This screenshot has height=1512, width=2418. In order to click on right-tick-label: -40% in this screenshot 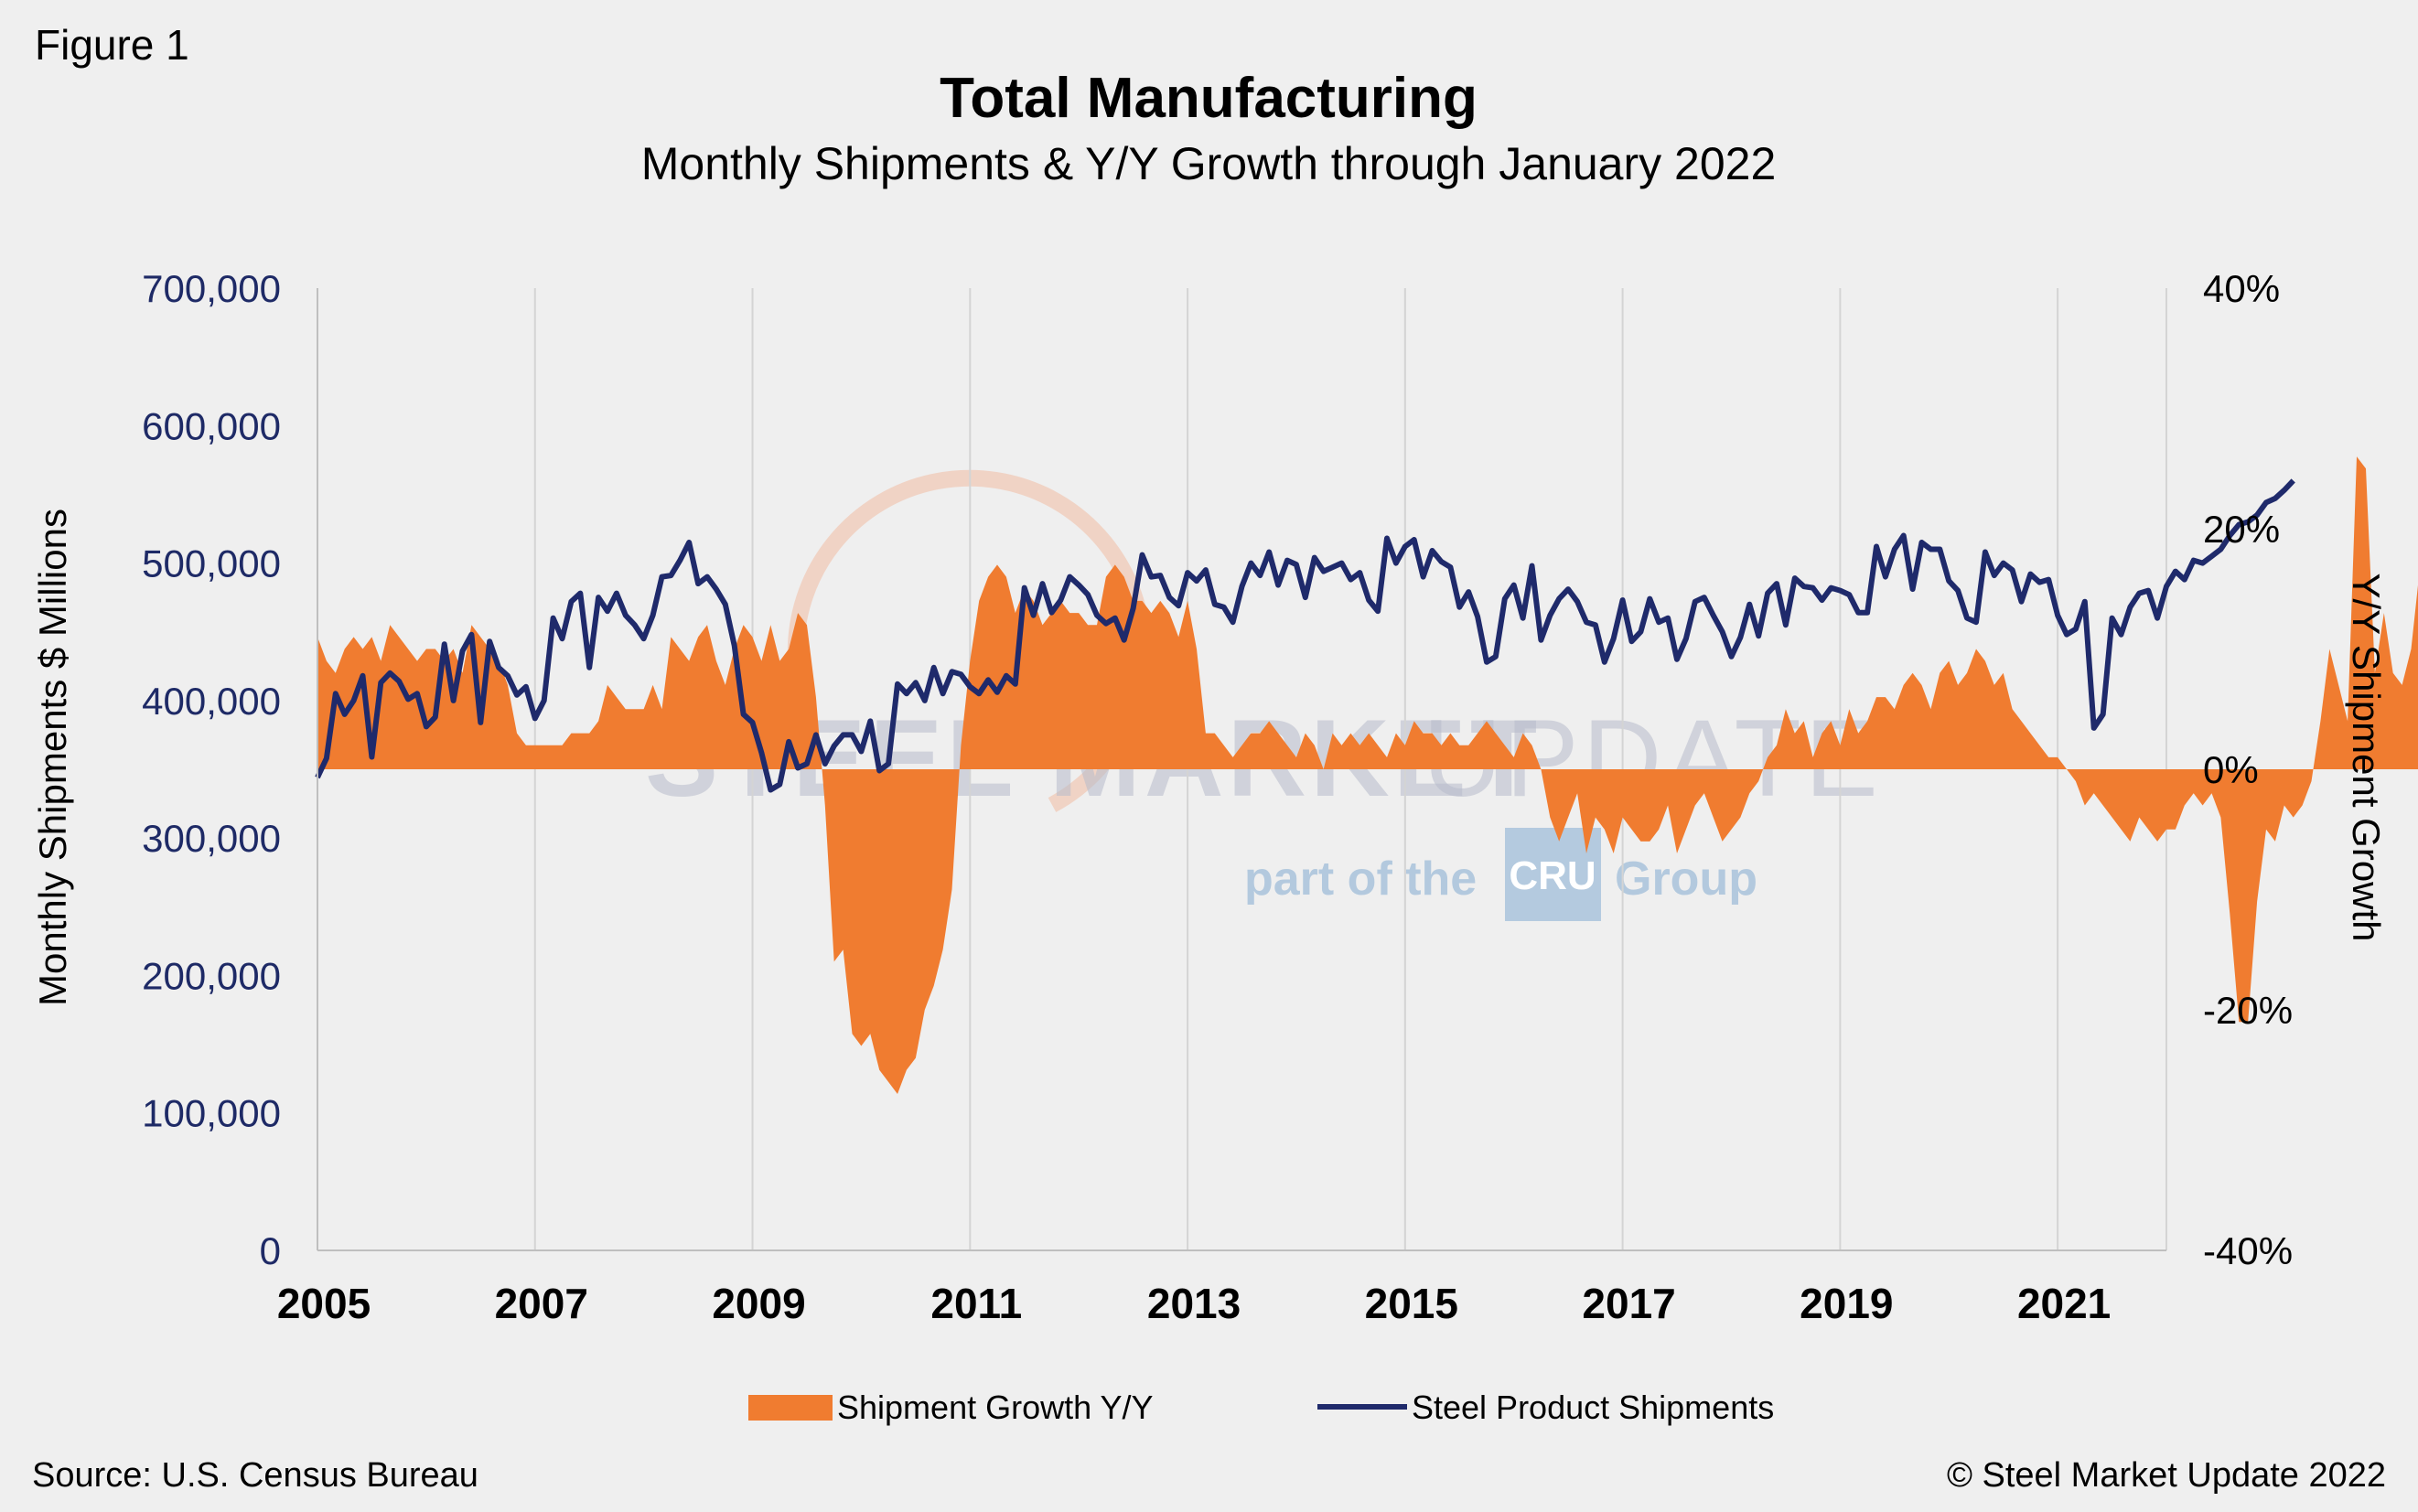, I will do `click(2248, 1250)`.